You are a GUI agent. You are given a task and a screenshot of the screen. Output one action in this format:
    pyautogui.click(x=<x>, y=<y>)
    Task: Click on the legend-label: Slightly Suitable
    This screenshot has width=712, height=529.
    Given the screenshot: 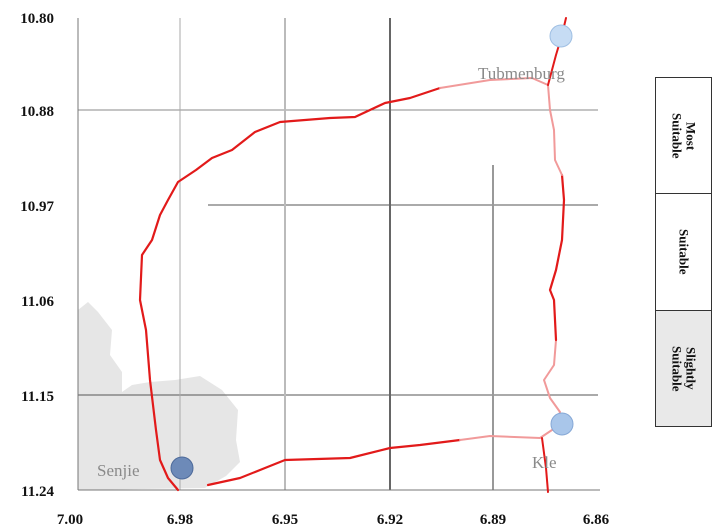 What is the action you would take?
    pyautogui.click(x=684, y=368)
    